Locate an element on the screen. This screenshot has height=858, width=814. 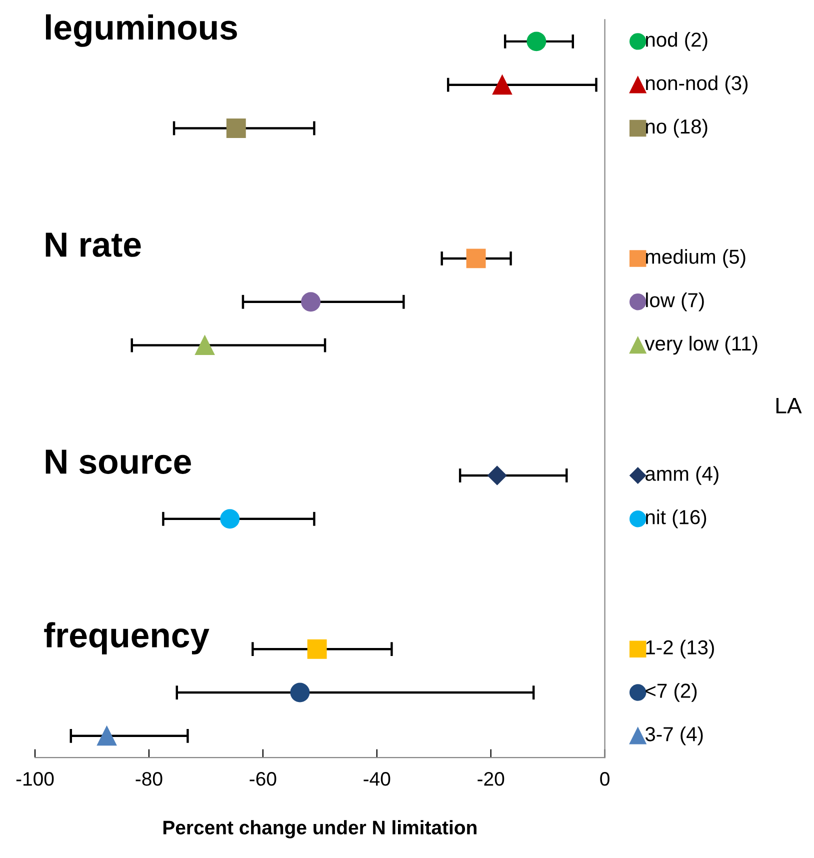
legend-label: very low (11) is located at coordinates (701, 345).